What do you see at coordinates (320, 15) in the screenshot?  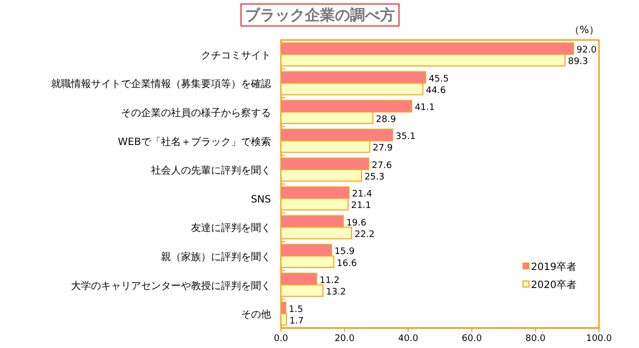 I see `chart-title: ブラック企業の調べ方` at bounding box center [320, 15].